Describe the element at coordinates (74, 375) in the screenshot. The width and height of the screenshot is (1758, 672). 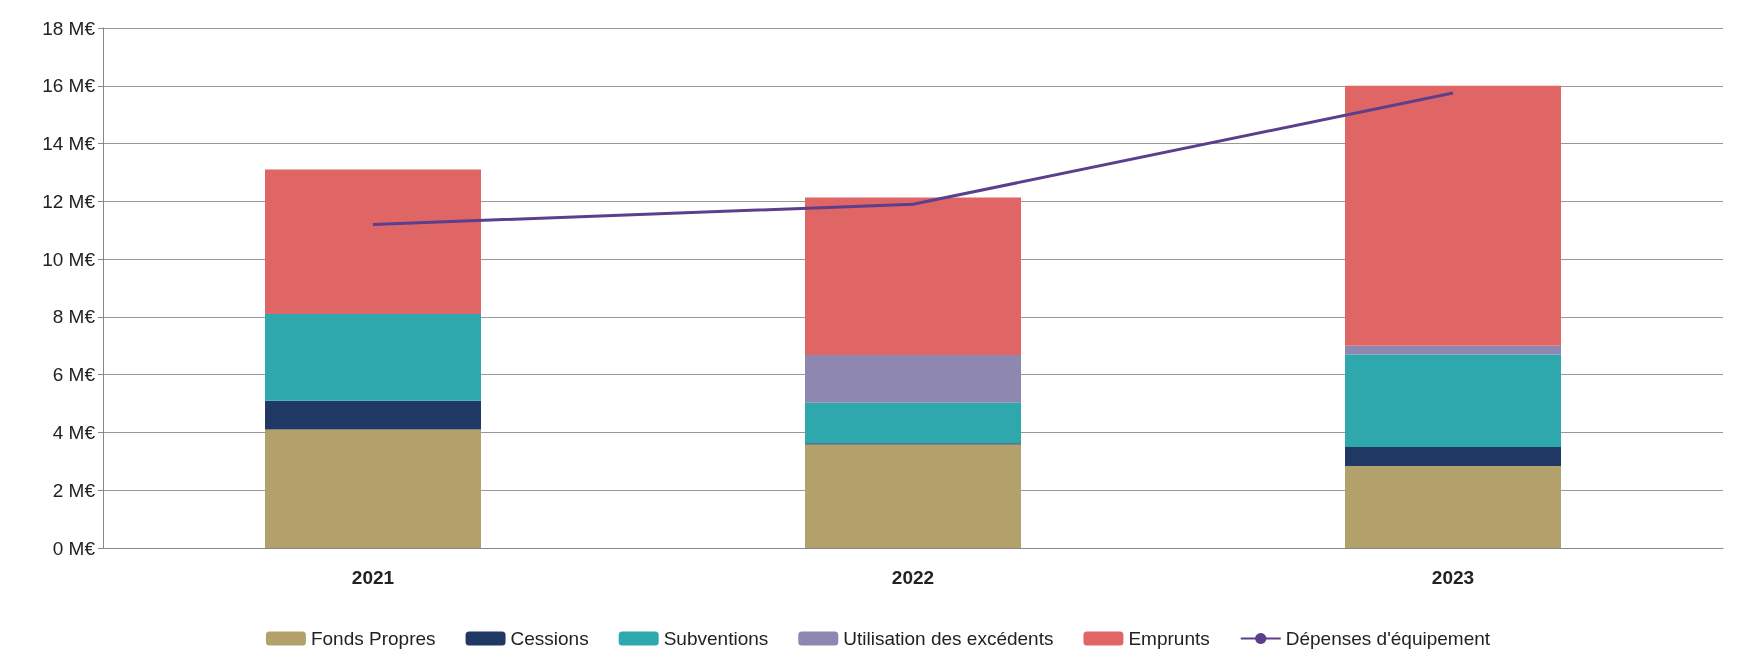
I see `y-tick-label: 6 M€` at that location.